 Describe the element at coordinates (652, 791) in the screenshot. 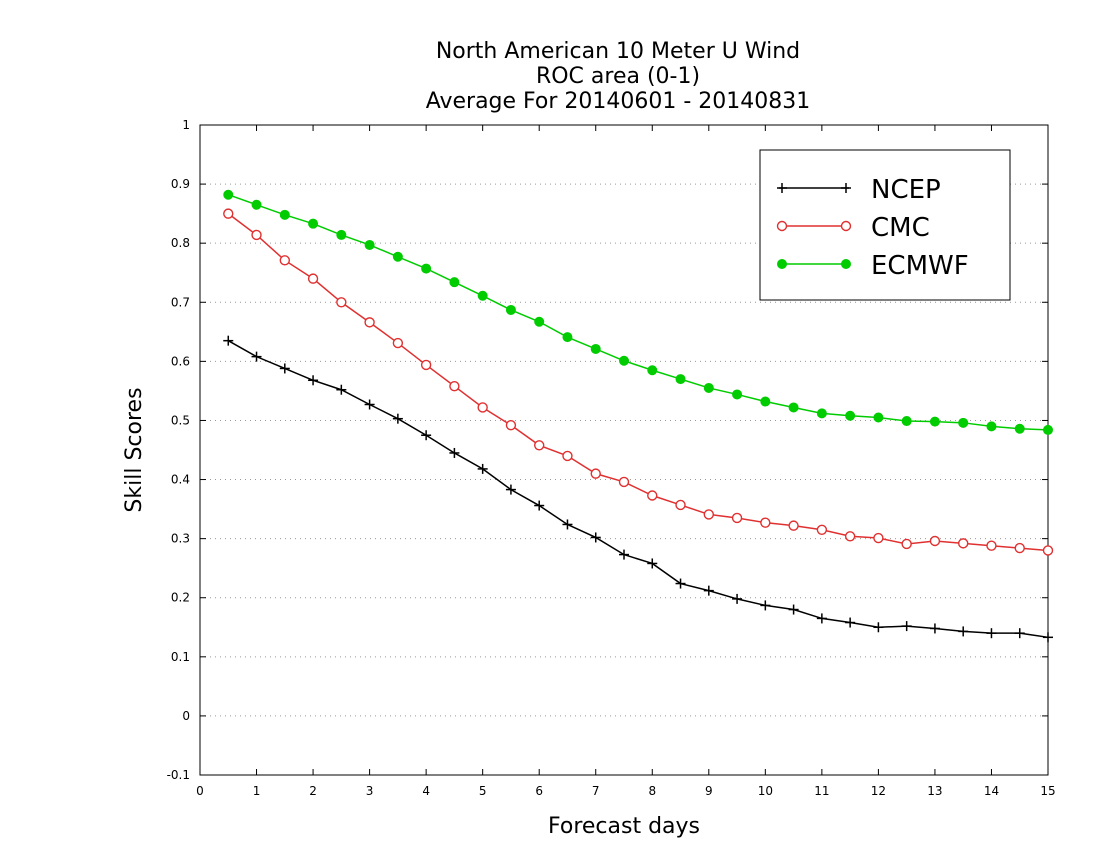

I see `x-tick-label: 8` at that location.